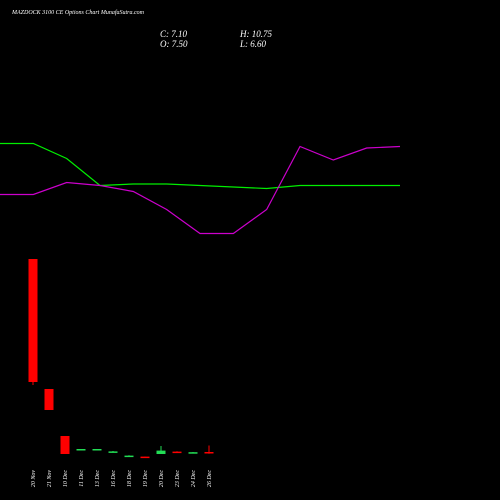 The height and width of the screenshot is (500, 500). What do you see at coordinates (178, 478) in the screenshot?
I see `x-tick-label: 23 Dec` at bounding box center [178, 478].